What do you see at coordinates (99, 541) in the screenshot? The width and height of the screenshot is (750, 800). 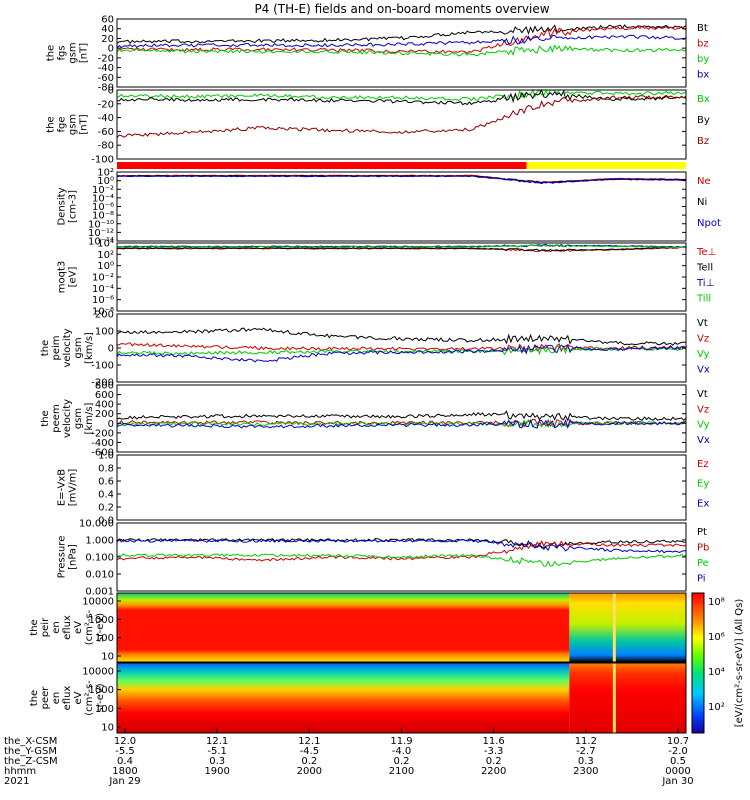 I see `y-tick-label: 1.000` at bounding box center [99, 541].